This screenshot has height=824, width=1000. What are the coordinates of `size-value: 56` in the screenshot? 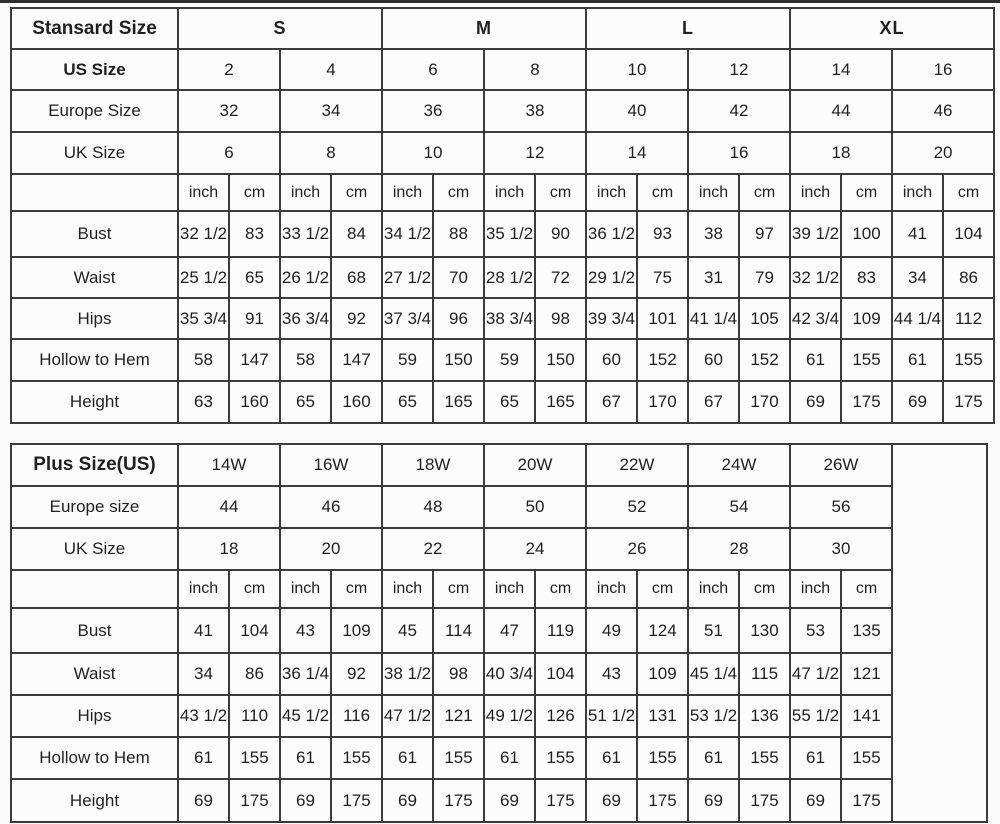 It's located at (841, 507).